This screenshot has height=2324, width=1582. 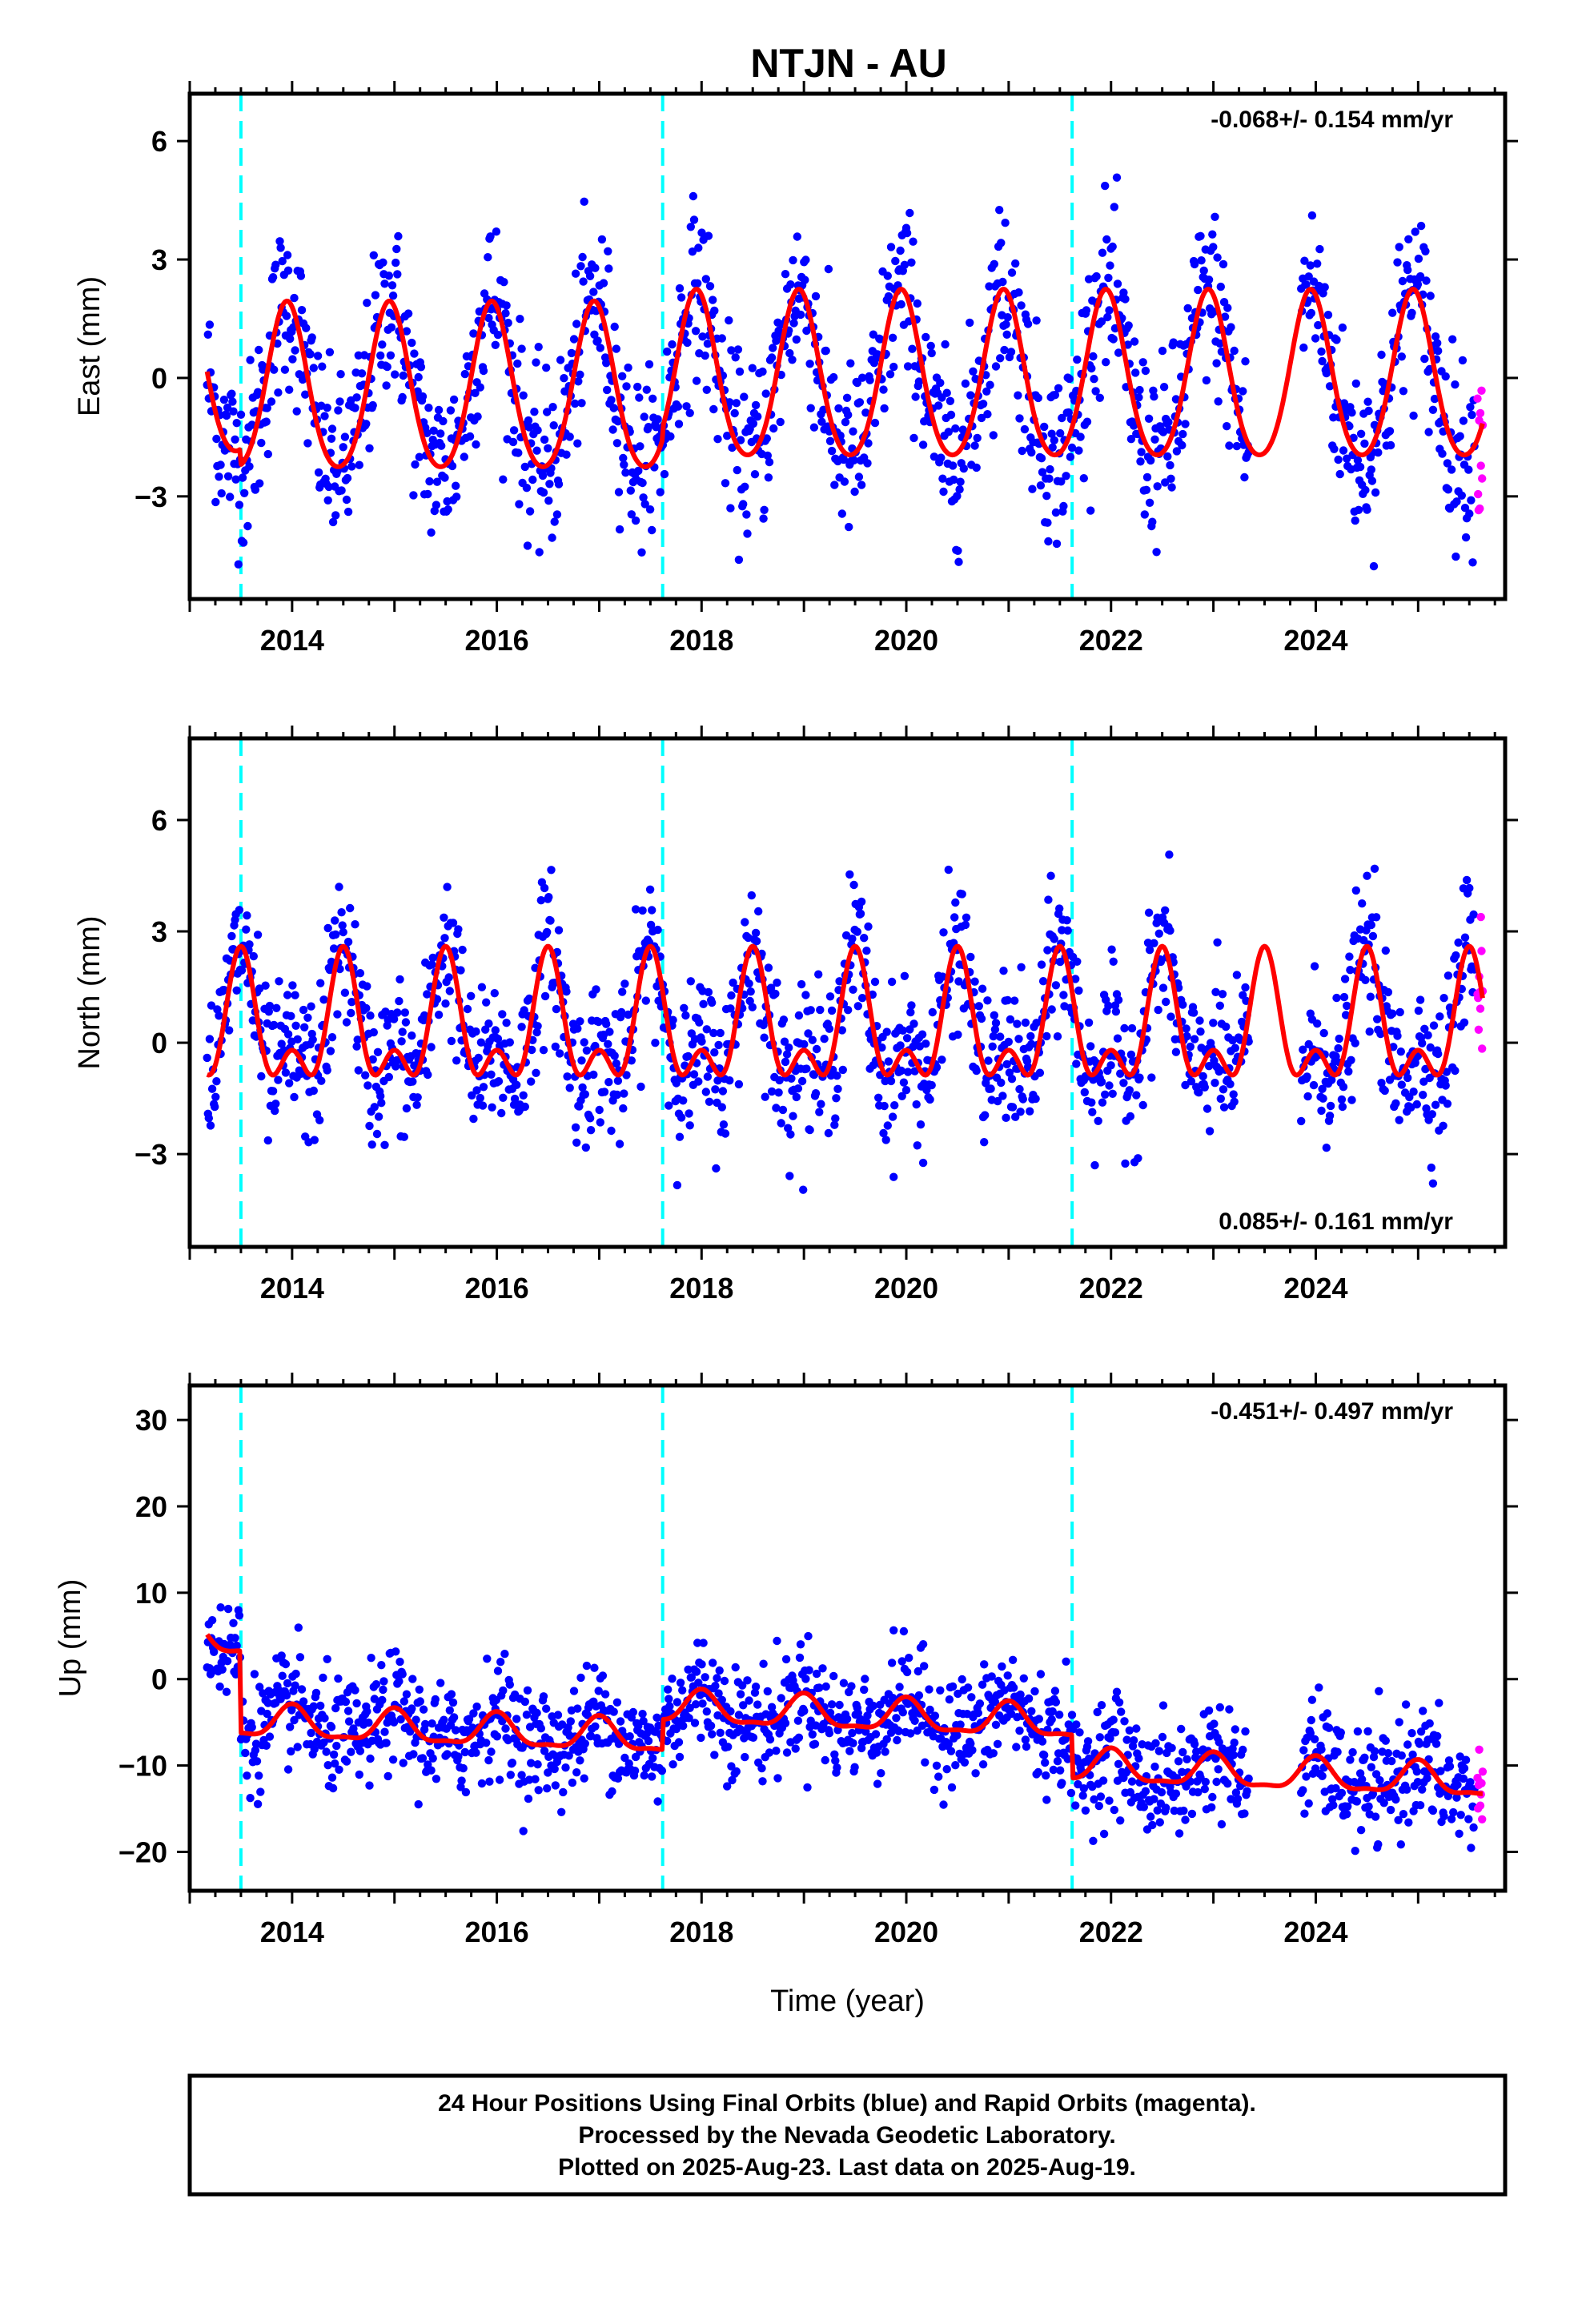 I want to click on y-axis-label: Up (mm), so click(x=70, y=1638).